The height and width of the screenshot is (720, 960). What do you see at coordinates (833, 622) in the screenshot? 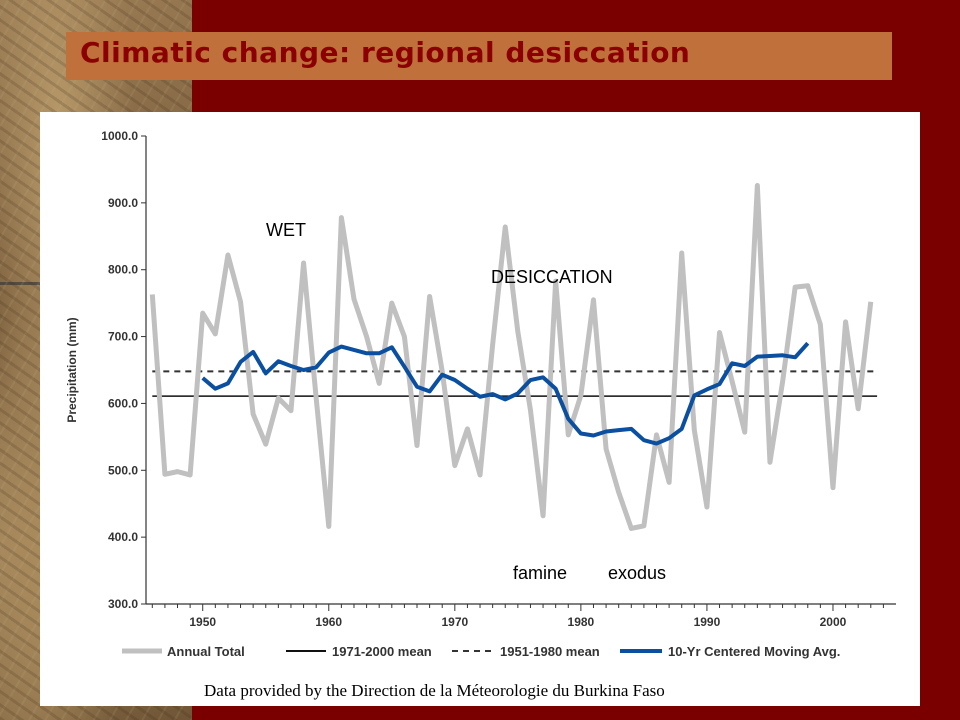
I see `x-tick-label: 2000` at bounding box center [833, 622].